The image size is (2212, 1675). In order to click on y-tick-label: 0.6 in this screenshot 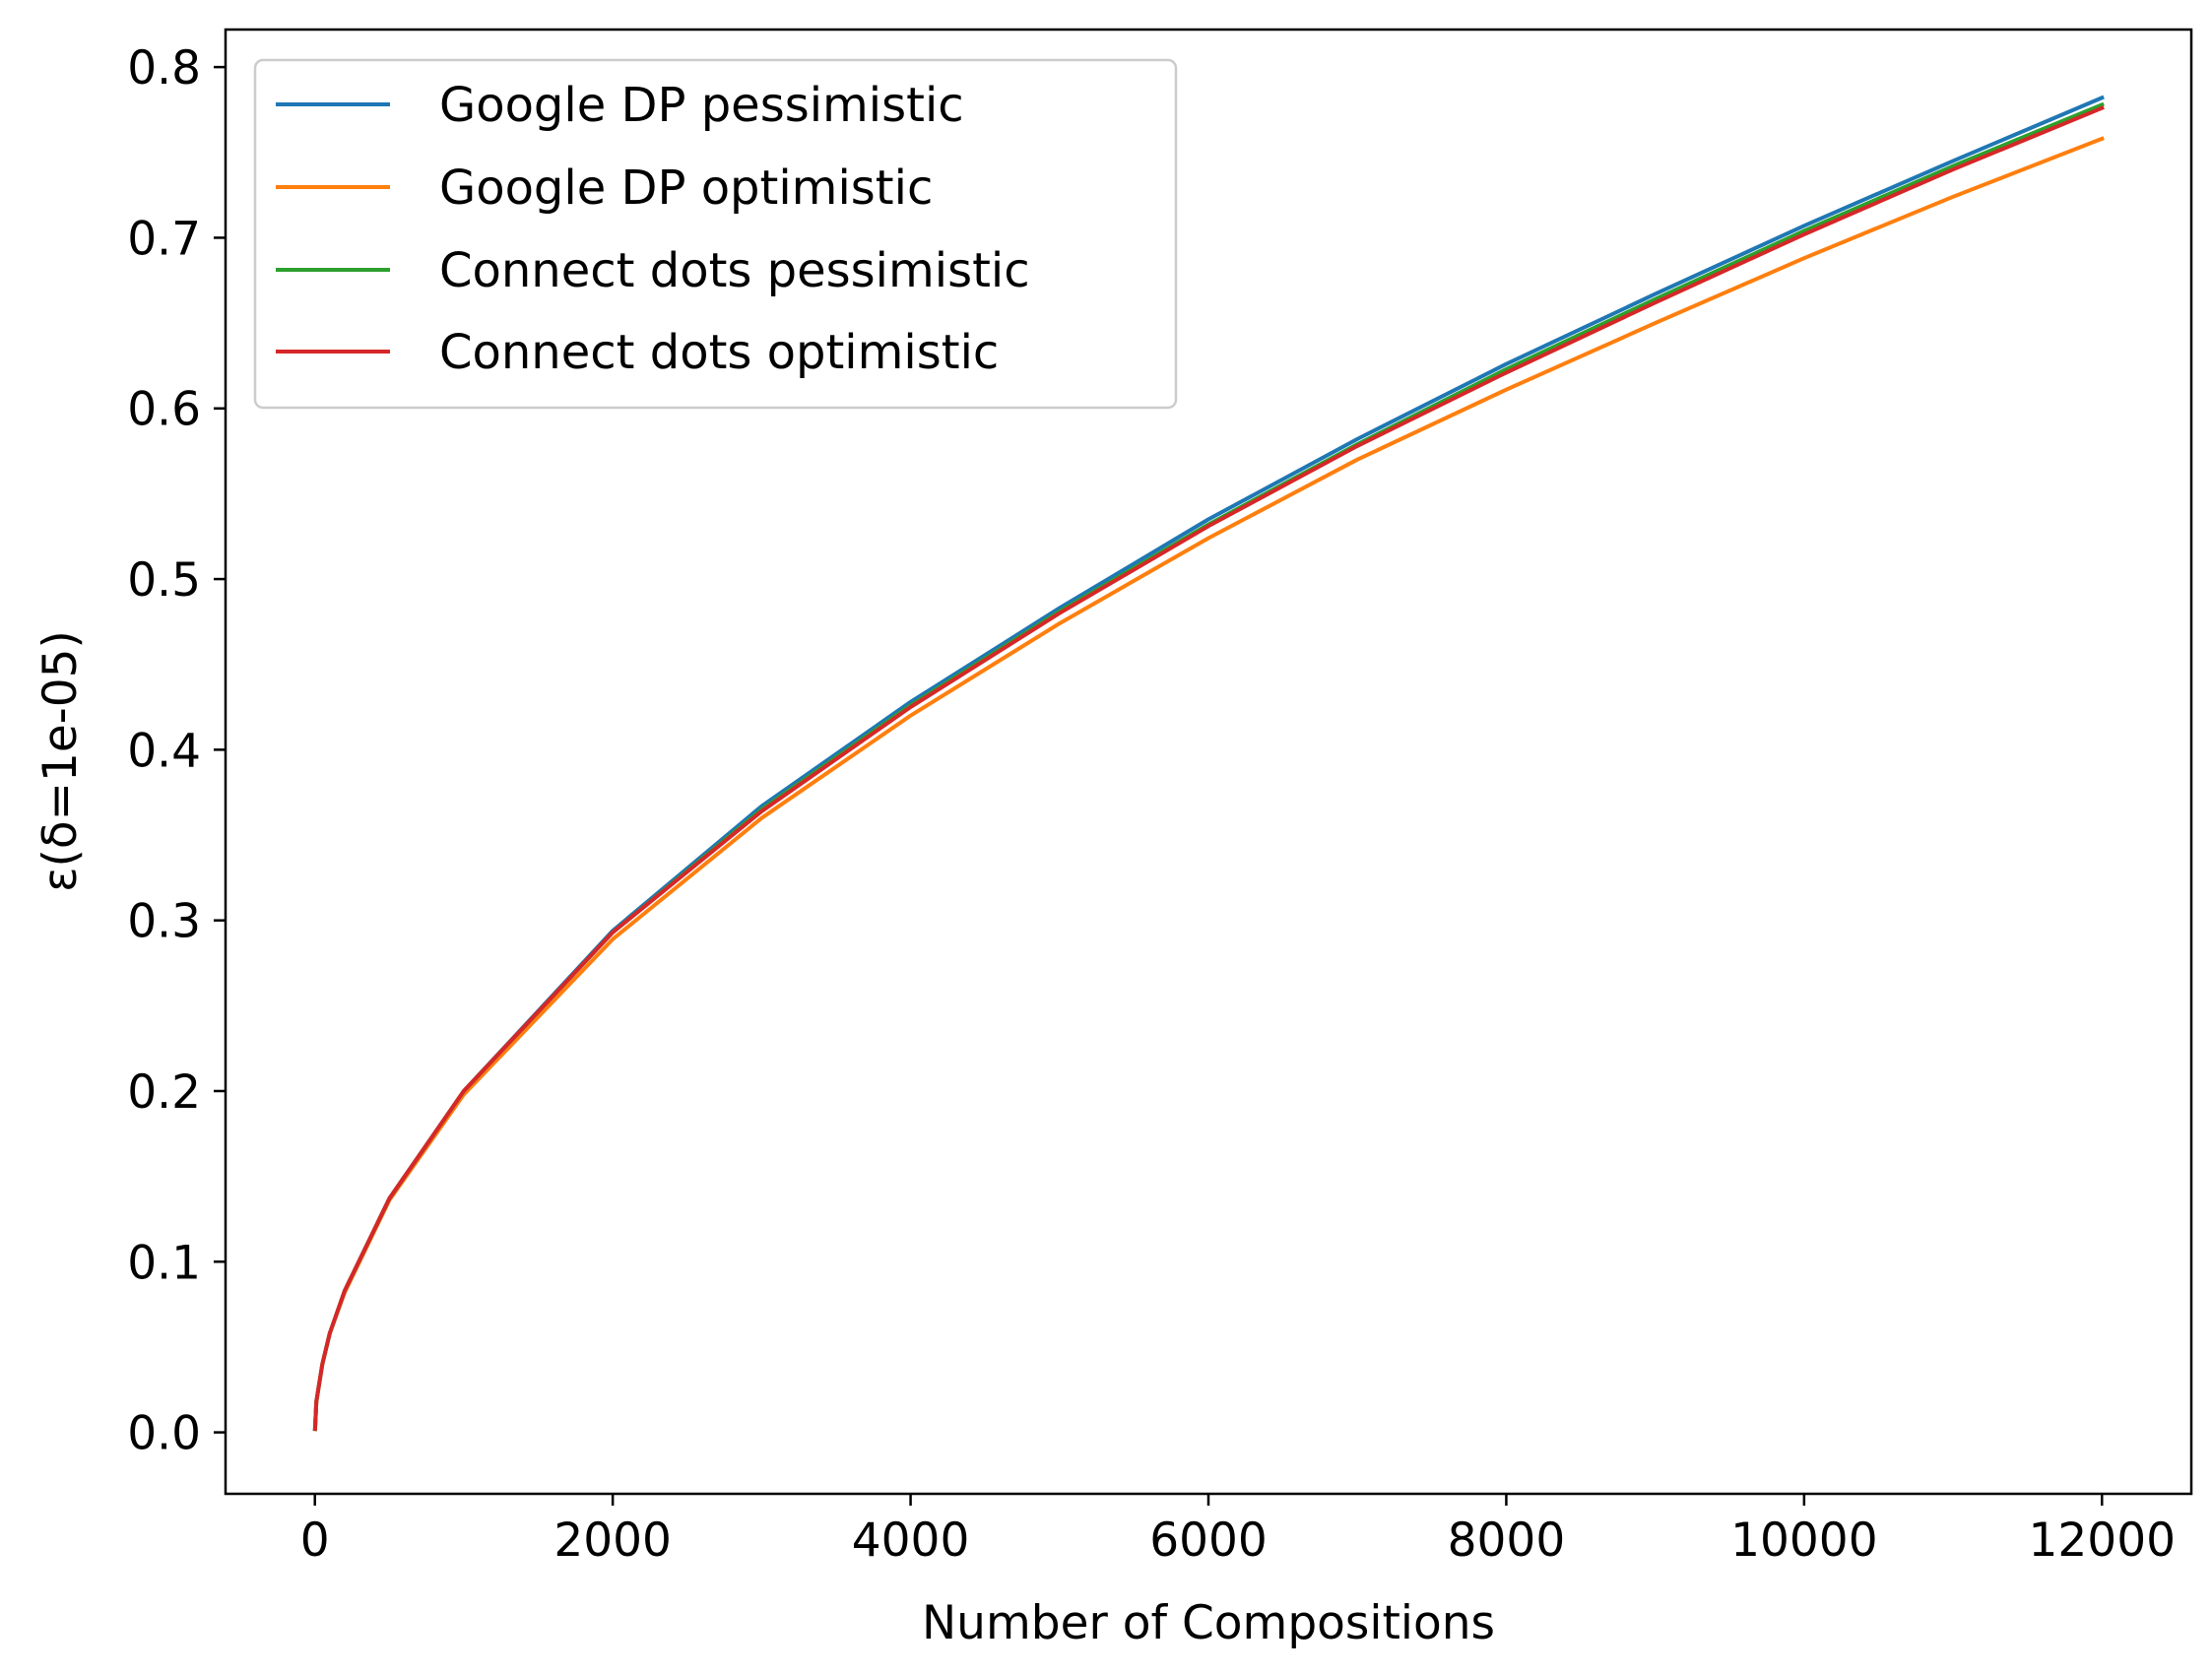, I will do `click(164, 410)`.